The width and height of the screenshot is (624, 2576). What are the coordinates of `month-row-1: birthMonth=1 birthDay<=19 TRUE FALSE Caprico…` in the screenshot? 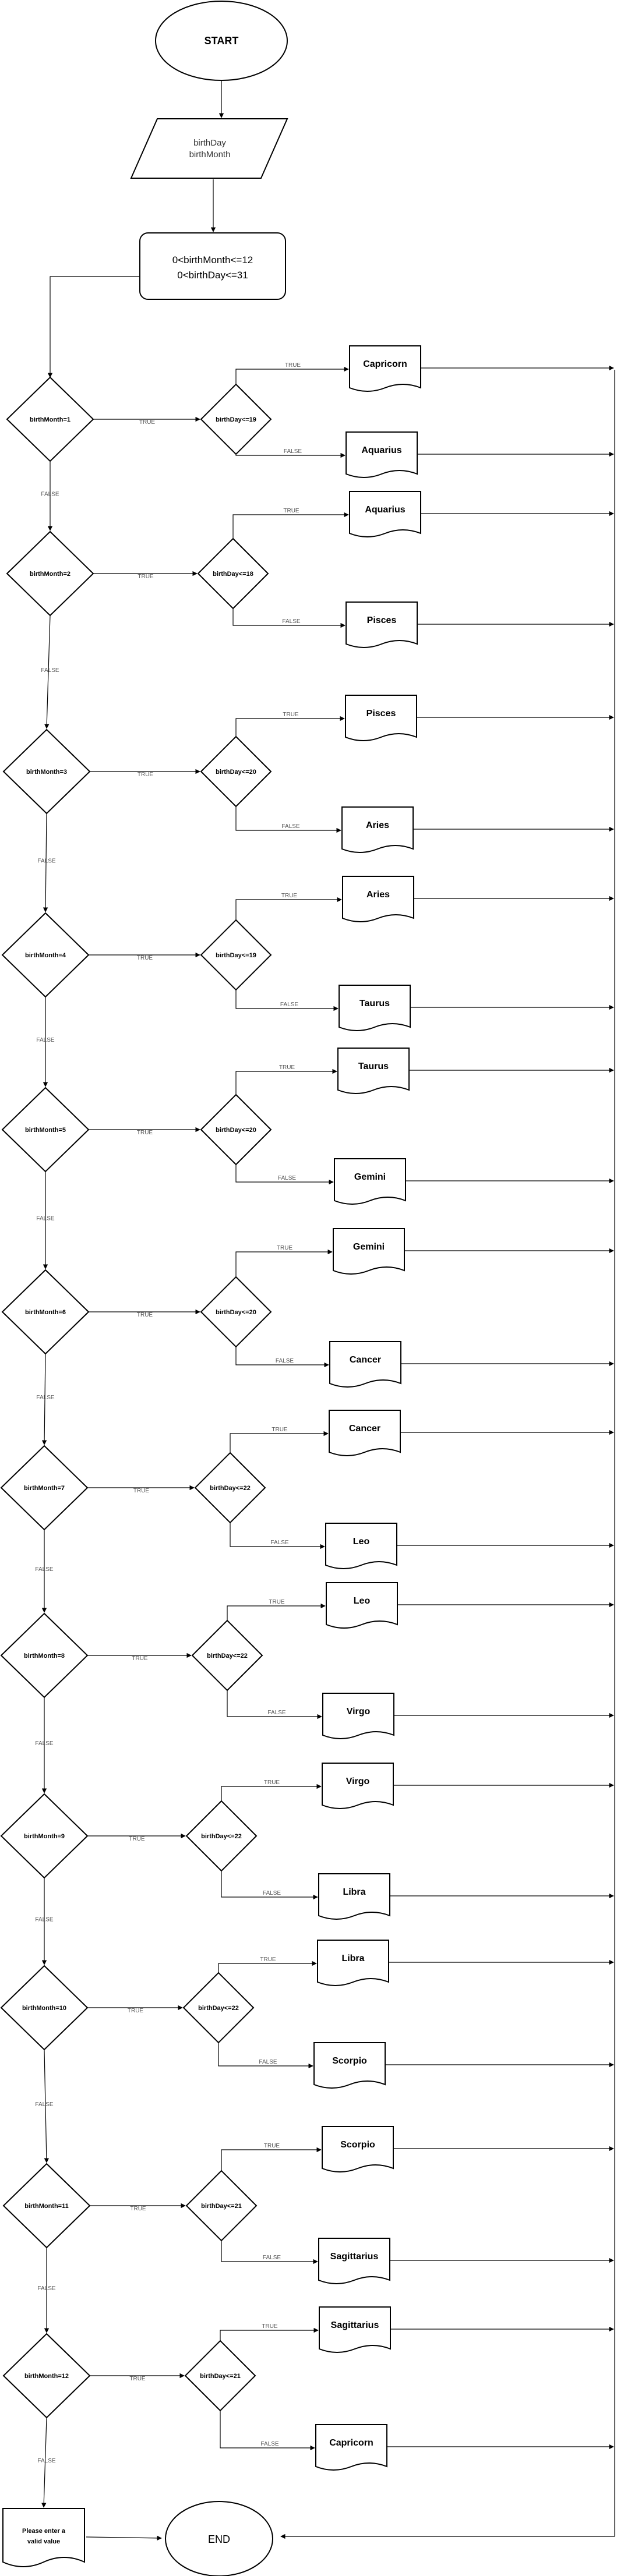 It's located at (310, 438).